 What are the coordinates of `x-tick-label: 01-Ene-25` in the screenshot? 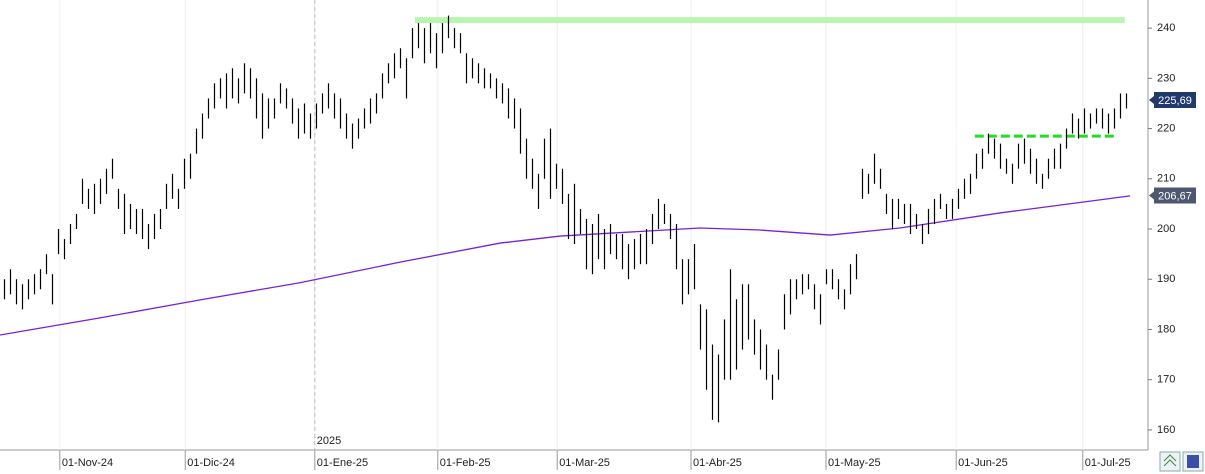 It's located at (342, 463).